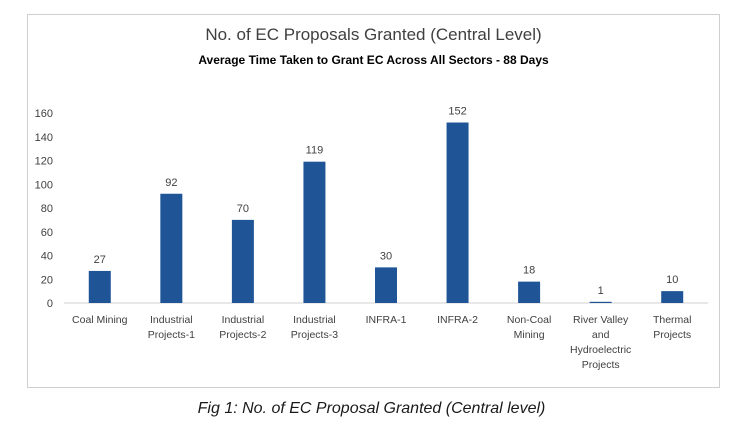 This screenshot has height=431, width=743. Describe the element at coordinates (44, 162) in the screenshot. I see `y-tick-label: 120` at that location.